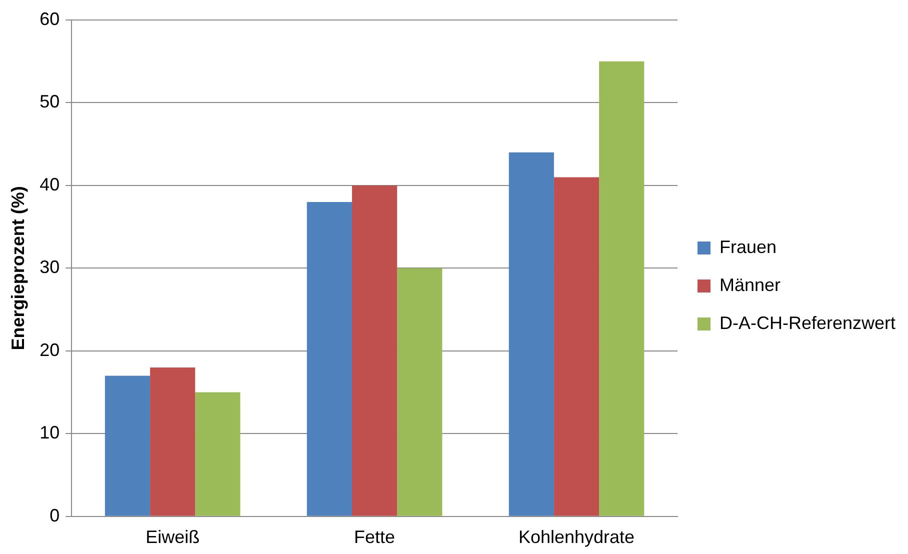 The width and height of the screenshot is (908, 554). I want to click on legend-label: Frauen, so click(748, 246).